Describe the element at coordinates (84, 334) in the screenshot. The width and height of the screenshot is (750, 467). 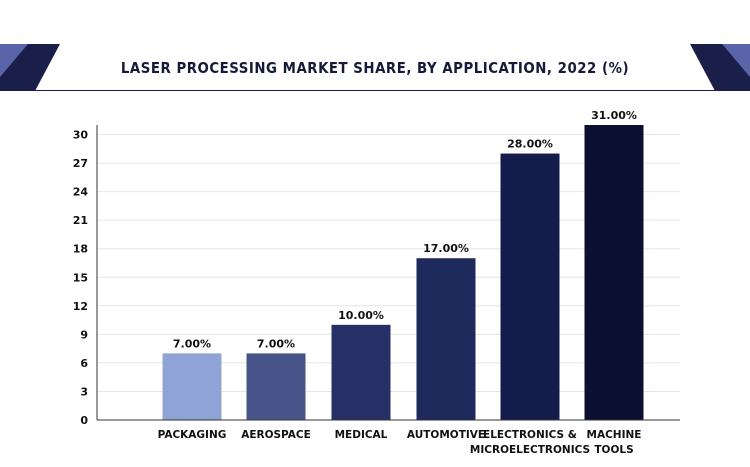
I see `y-tick-label: 9` at that location.